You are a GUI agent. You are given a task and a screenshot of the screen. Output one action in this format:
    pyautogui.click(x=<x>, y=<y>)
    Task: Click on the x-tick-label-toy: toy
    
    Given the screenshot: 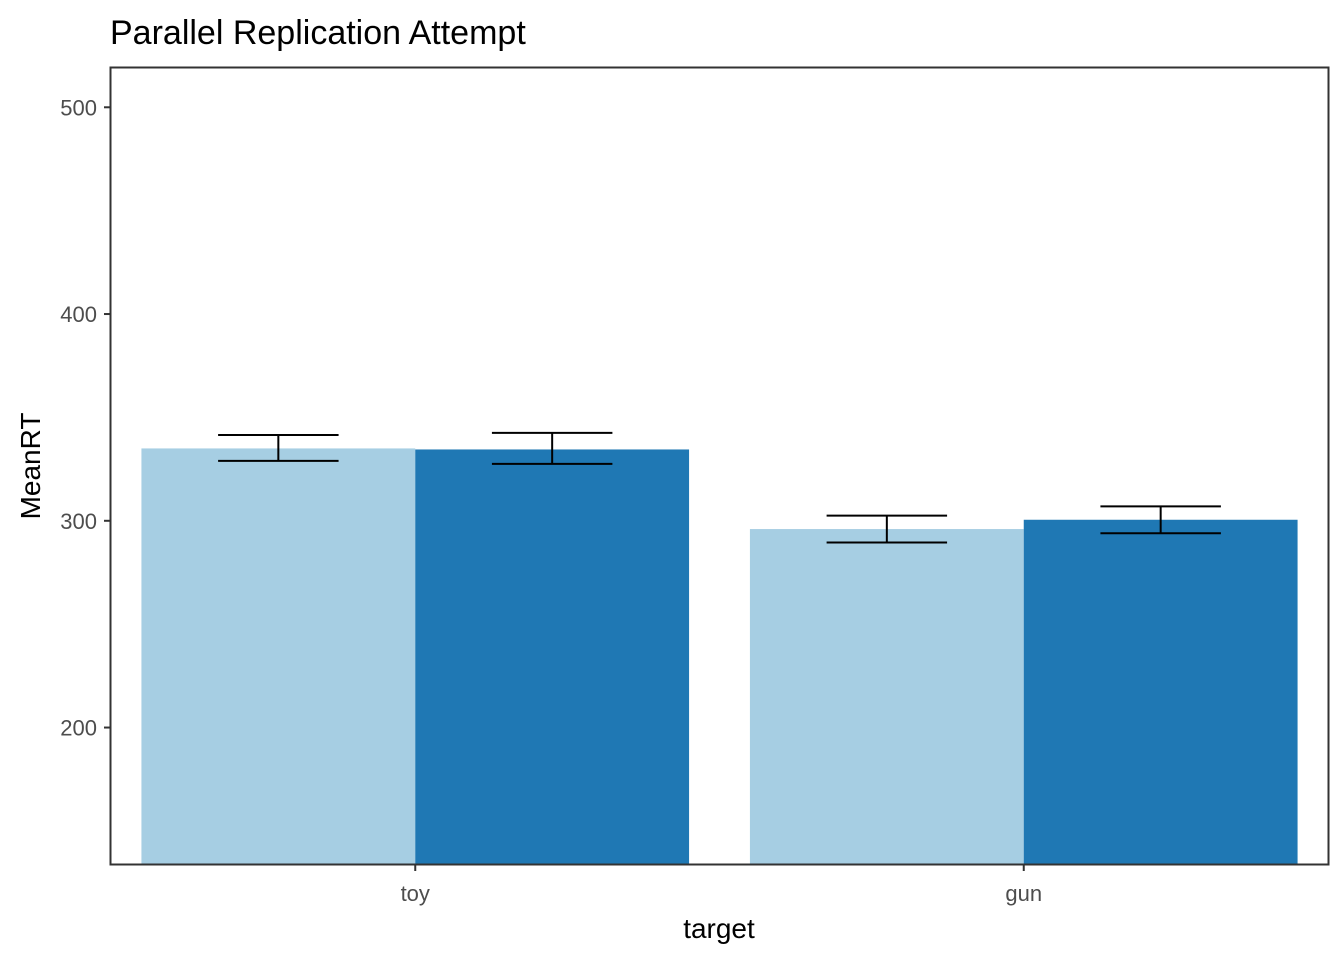 What is the action you would take?
    pyautogui.click(x=415, y=893)
    